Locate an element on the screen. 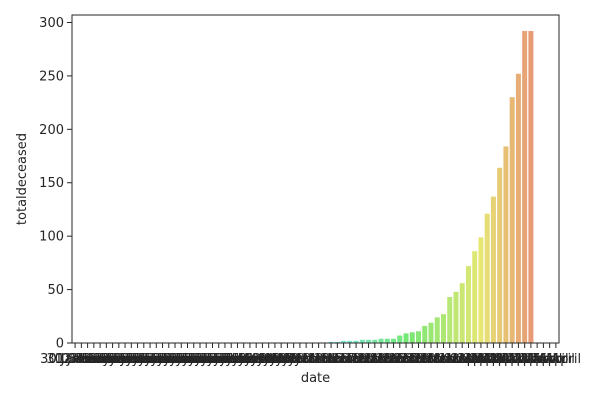 The height and width of the screenshot is (400, 600). x-tick-label: 01 April is located at coordinates (462, 359).